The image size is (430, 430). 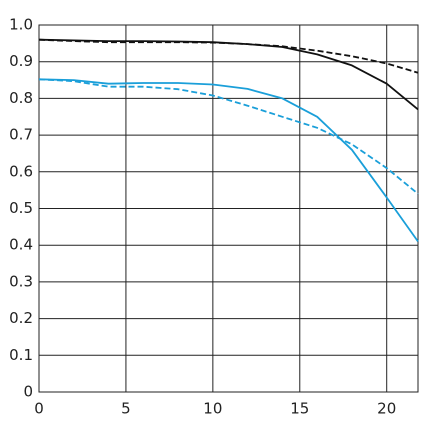 I want to click on y-tick-label: 0.1, so click(x=21, y=355).